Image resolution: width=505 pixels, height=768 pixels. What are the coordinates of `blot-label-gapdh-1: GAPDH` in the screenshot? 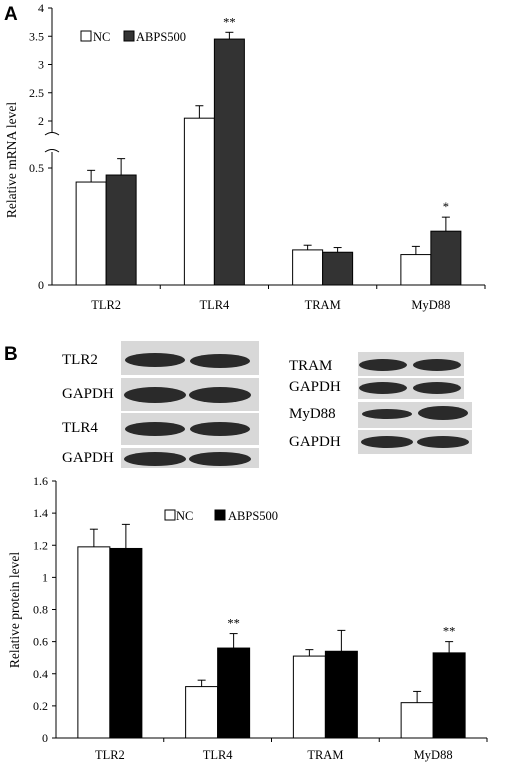 It's located at (88, 394).